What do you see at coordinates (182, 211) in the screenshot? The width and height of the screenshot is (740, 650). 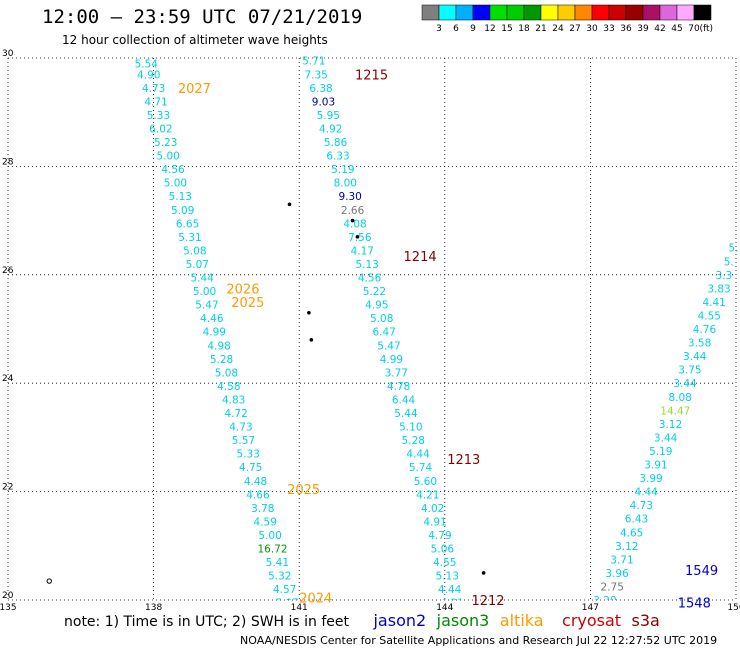 I see `wave-height-value: 5.09` at bounding box center [182, 211].